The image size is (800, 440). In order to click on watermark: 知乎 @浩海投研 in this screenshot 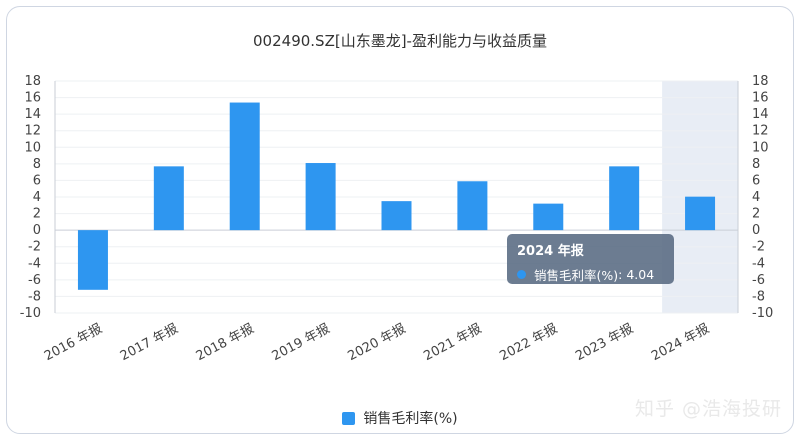, I will do `click(708, 409)`.